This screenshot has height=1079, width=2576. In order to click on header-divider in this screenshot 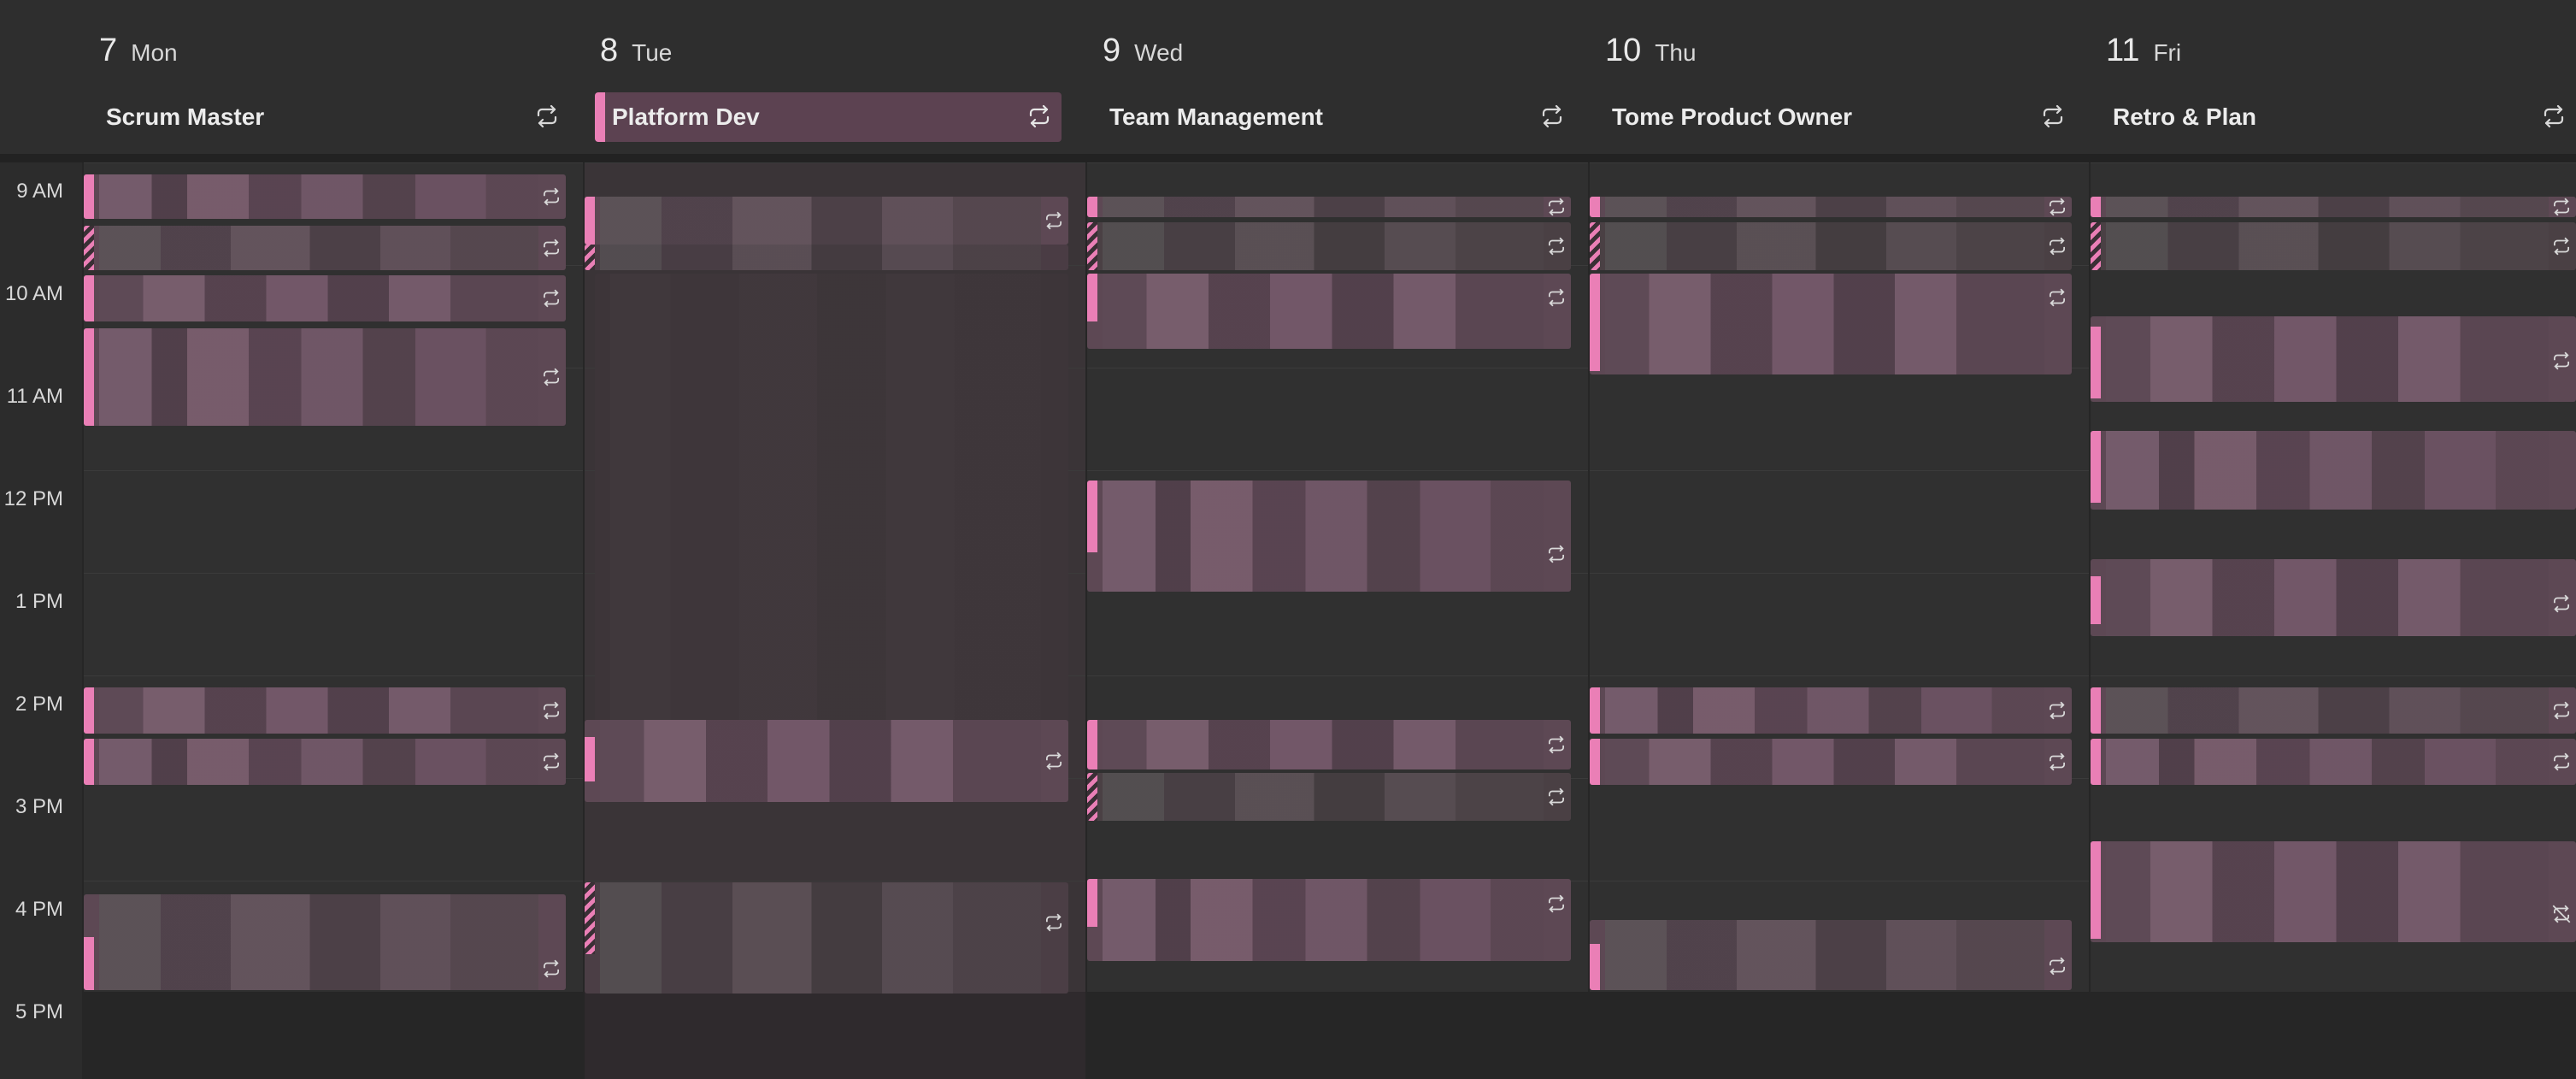, I will do `click(1288, 158)`.